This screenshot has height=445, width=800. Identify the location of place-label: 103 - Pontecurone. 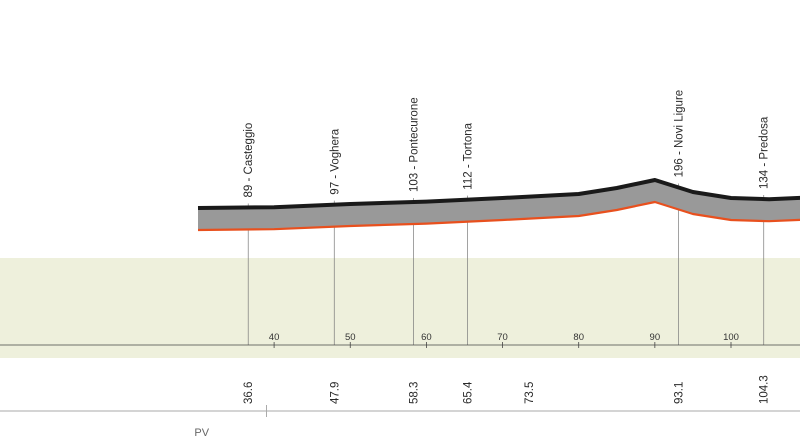
(415, 144).